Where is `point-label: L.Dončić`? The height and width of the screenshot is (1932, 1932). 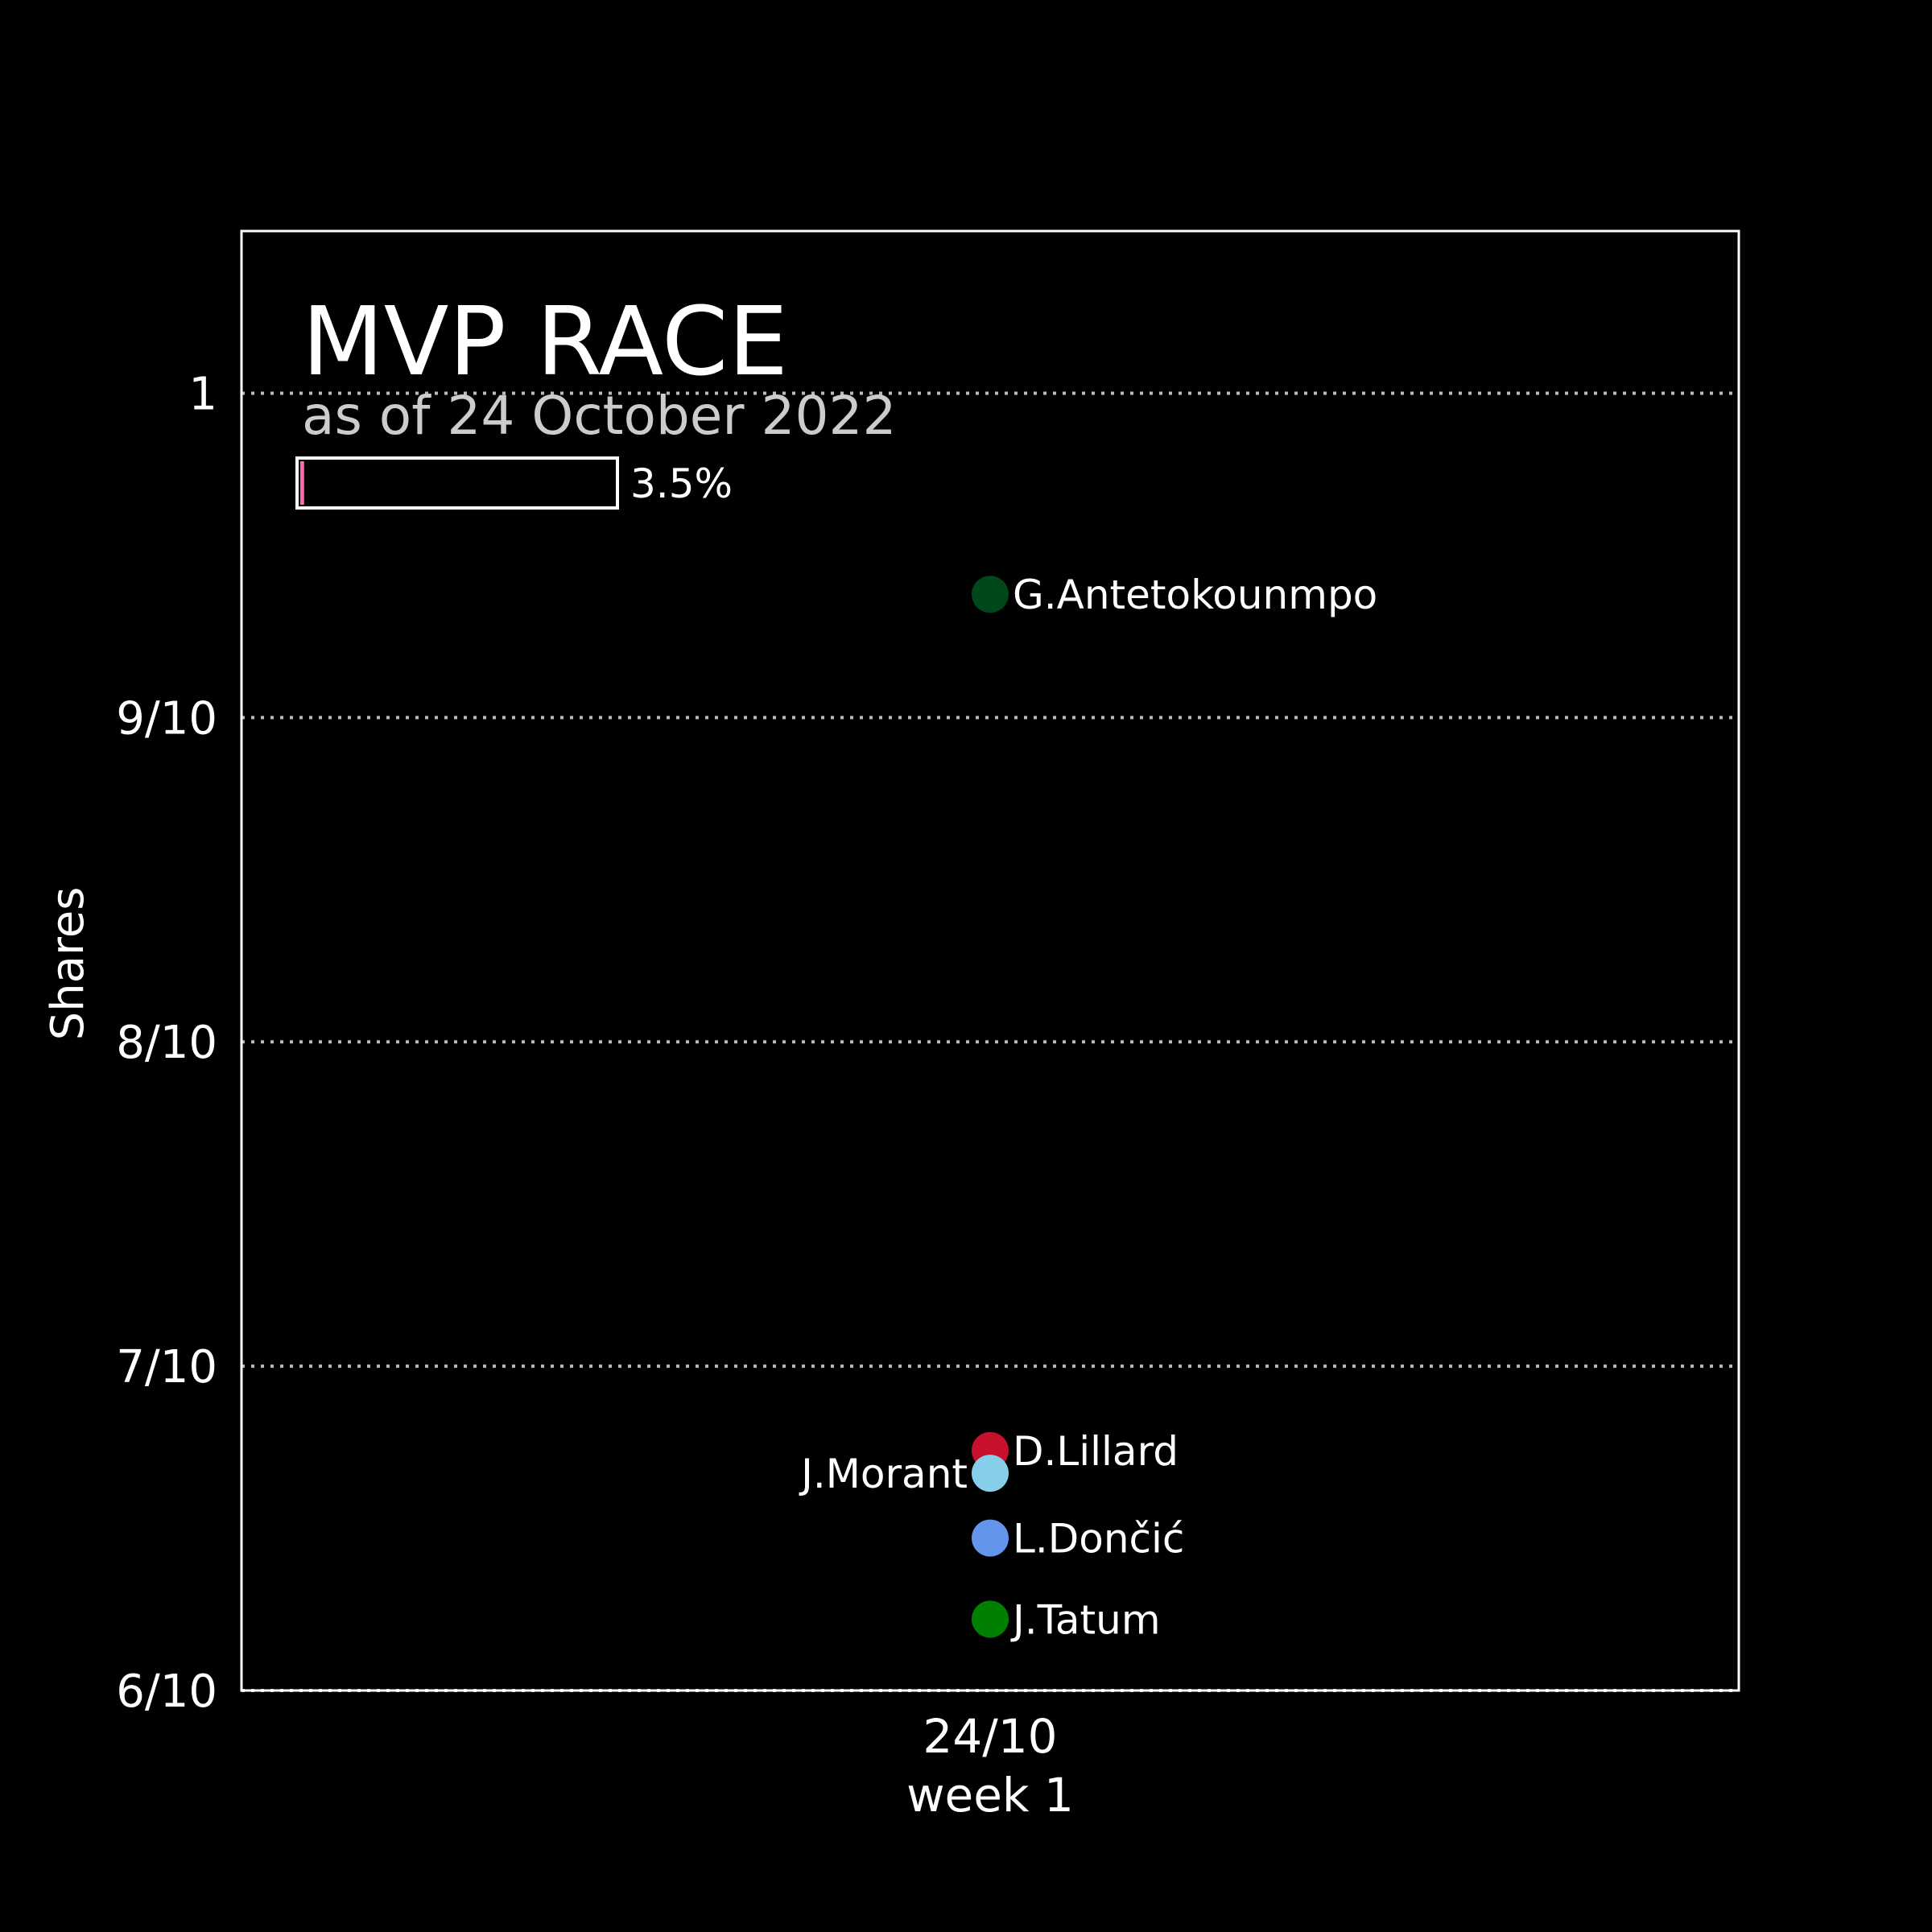 point-label: L.Dončić is located at coordinates (1098, 1539).